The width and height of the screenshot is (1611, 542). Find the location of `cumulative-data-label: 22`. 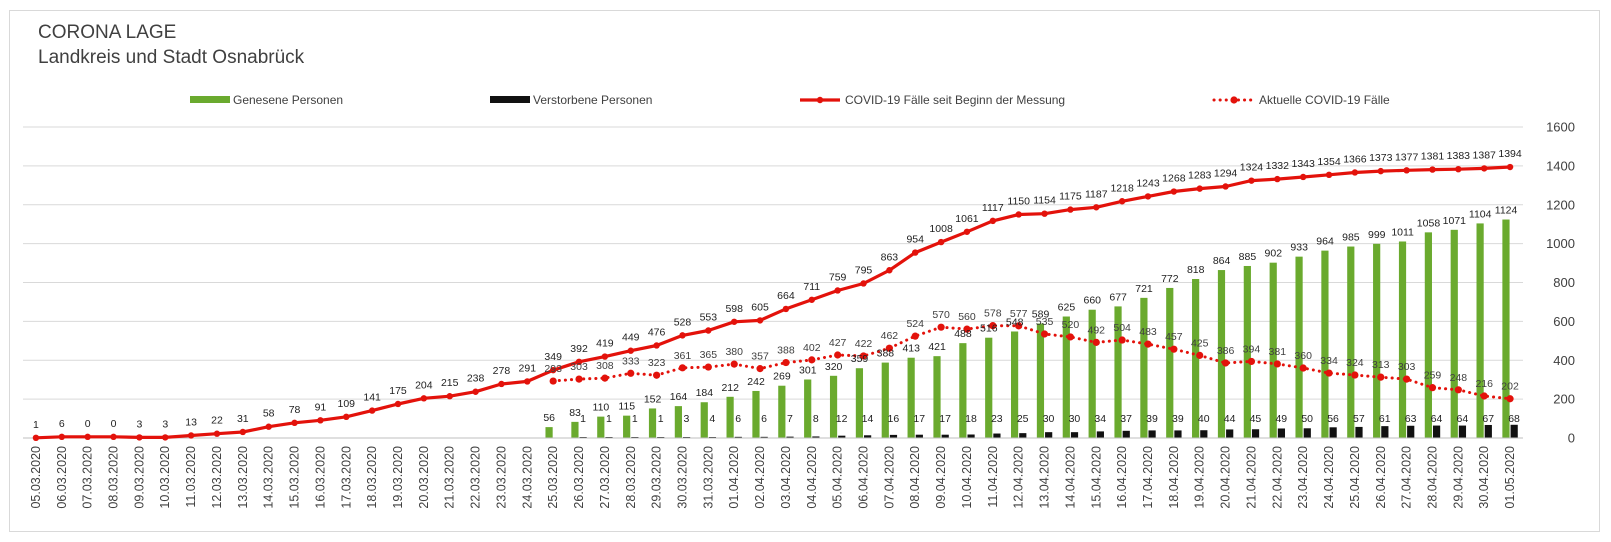

cumulative-data-label: 22 is located at coordinates (217, 421).